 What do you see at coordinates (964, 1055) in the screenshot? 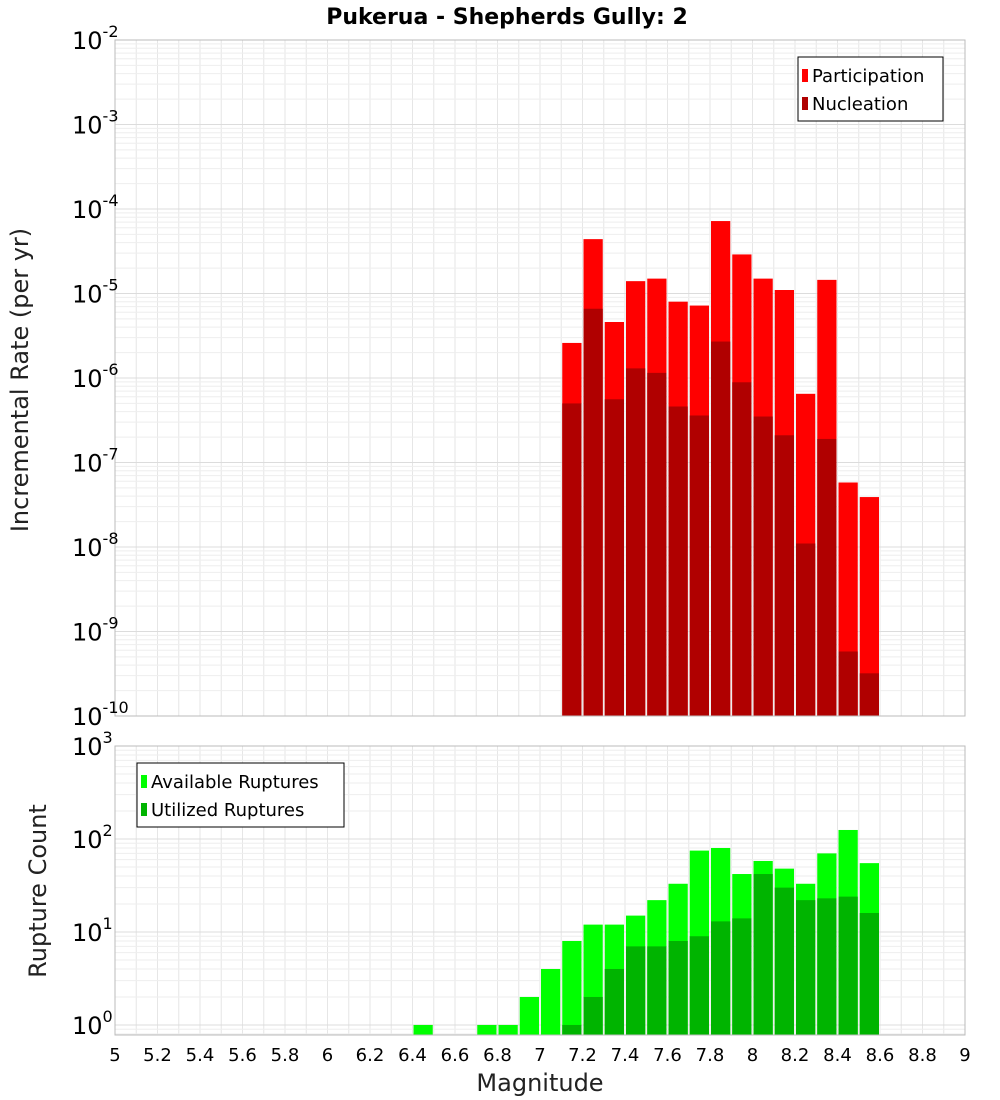
I see `x-tick-label: 9` at bounding box center [964, 1055].